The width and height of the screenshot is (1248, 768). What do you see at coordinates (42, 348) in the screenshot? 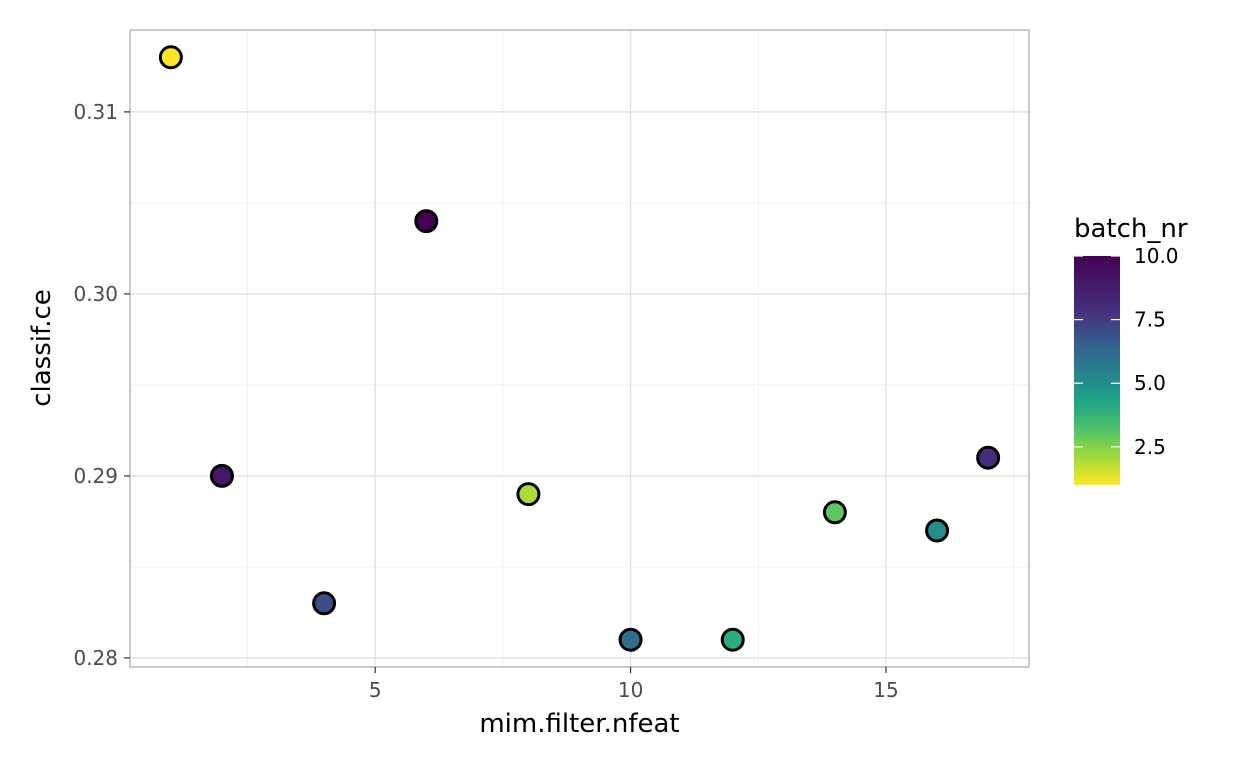
I see `y-axis-title: classif.ce` at bounding box center [42, 348].